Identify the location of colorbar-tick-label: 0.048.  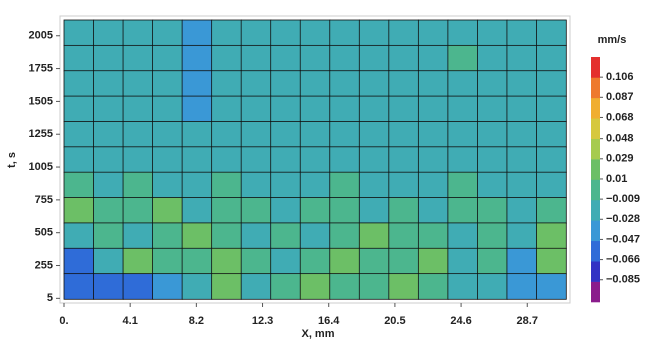
(620, 139).